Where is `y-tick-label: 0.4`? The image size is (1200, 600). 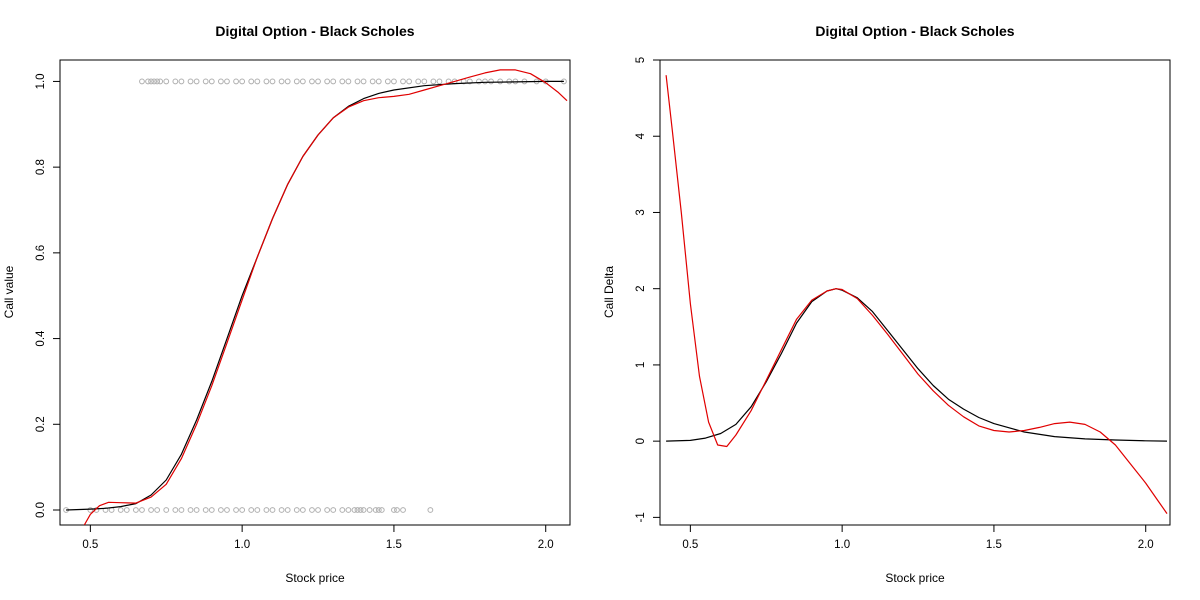 y-tick-label: 0.4 is located at coordinates (41, 338).